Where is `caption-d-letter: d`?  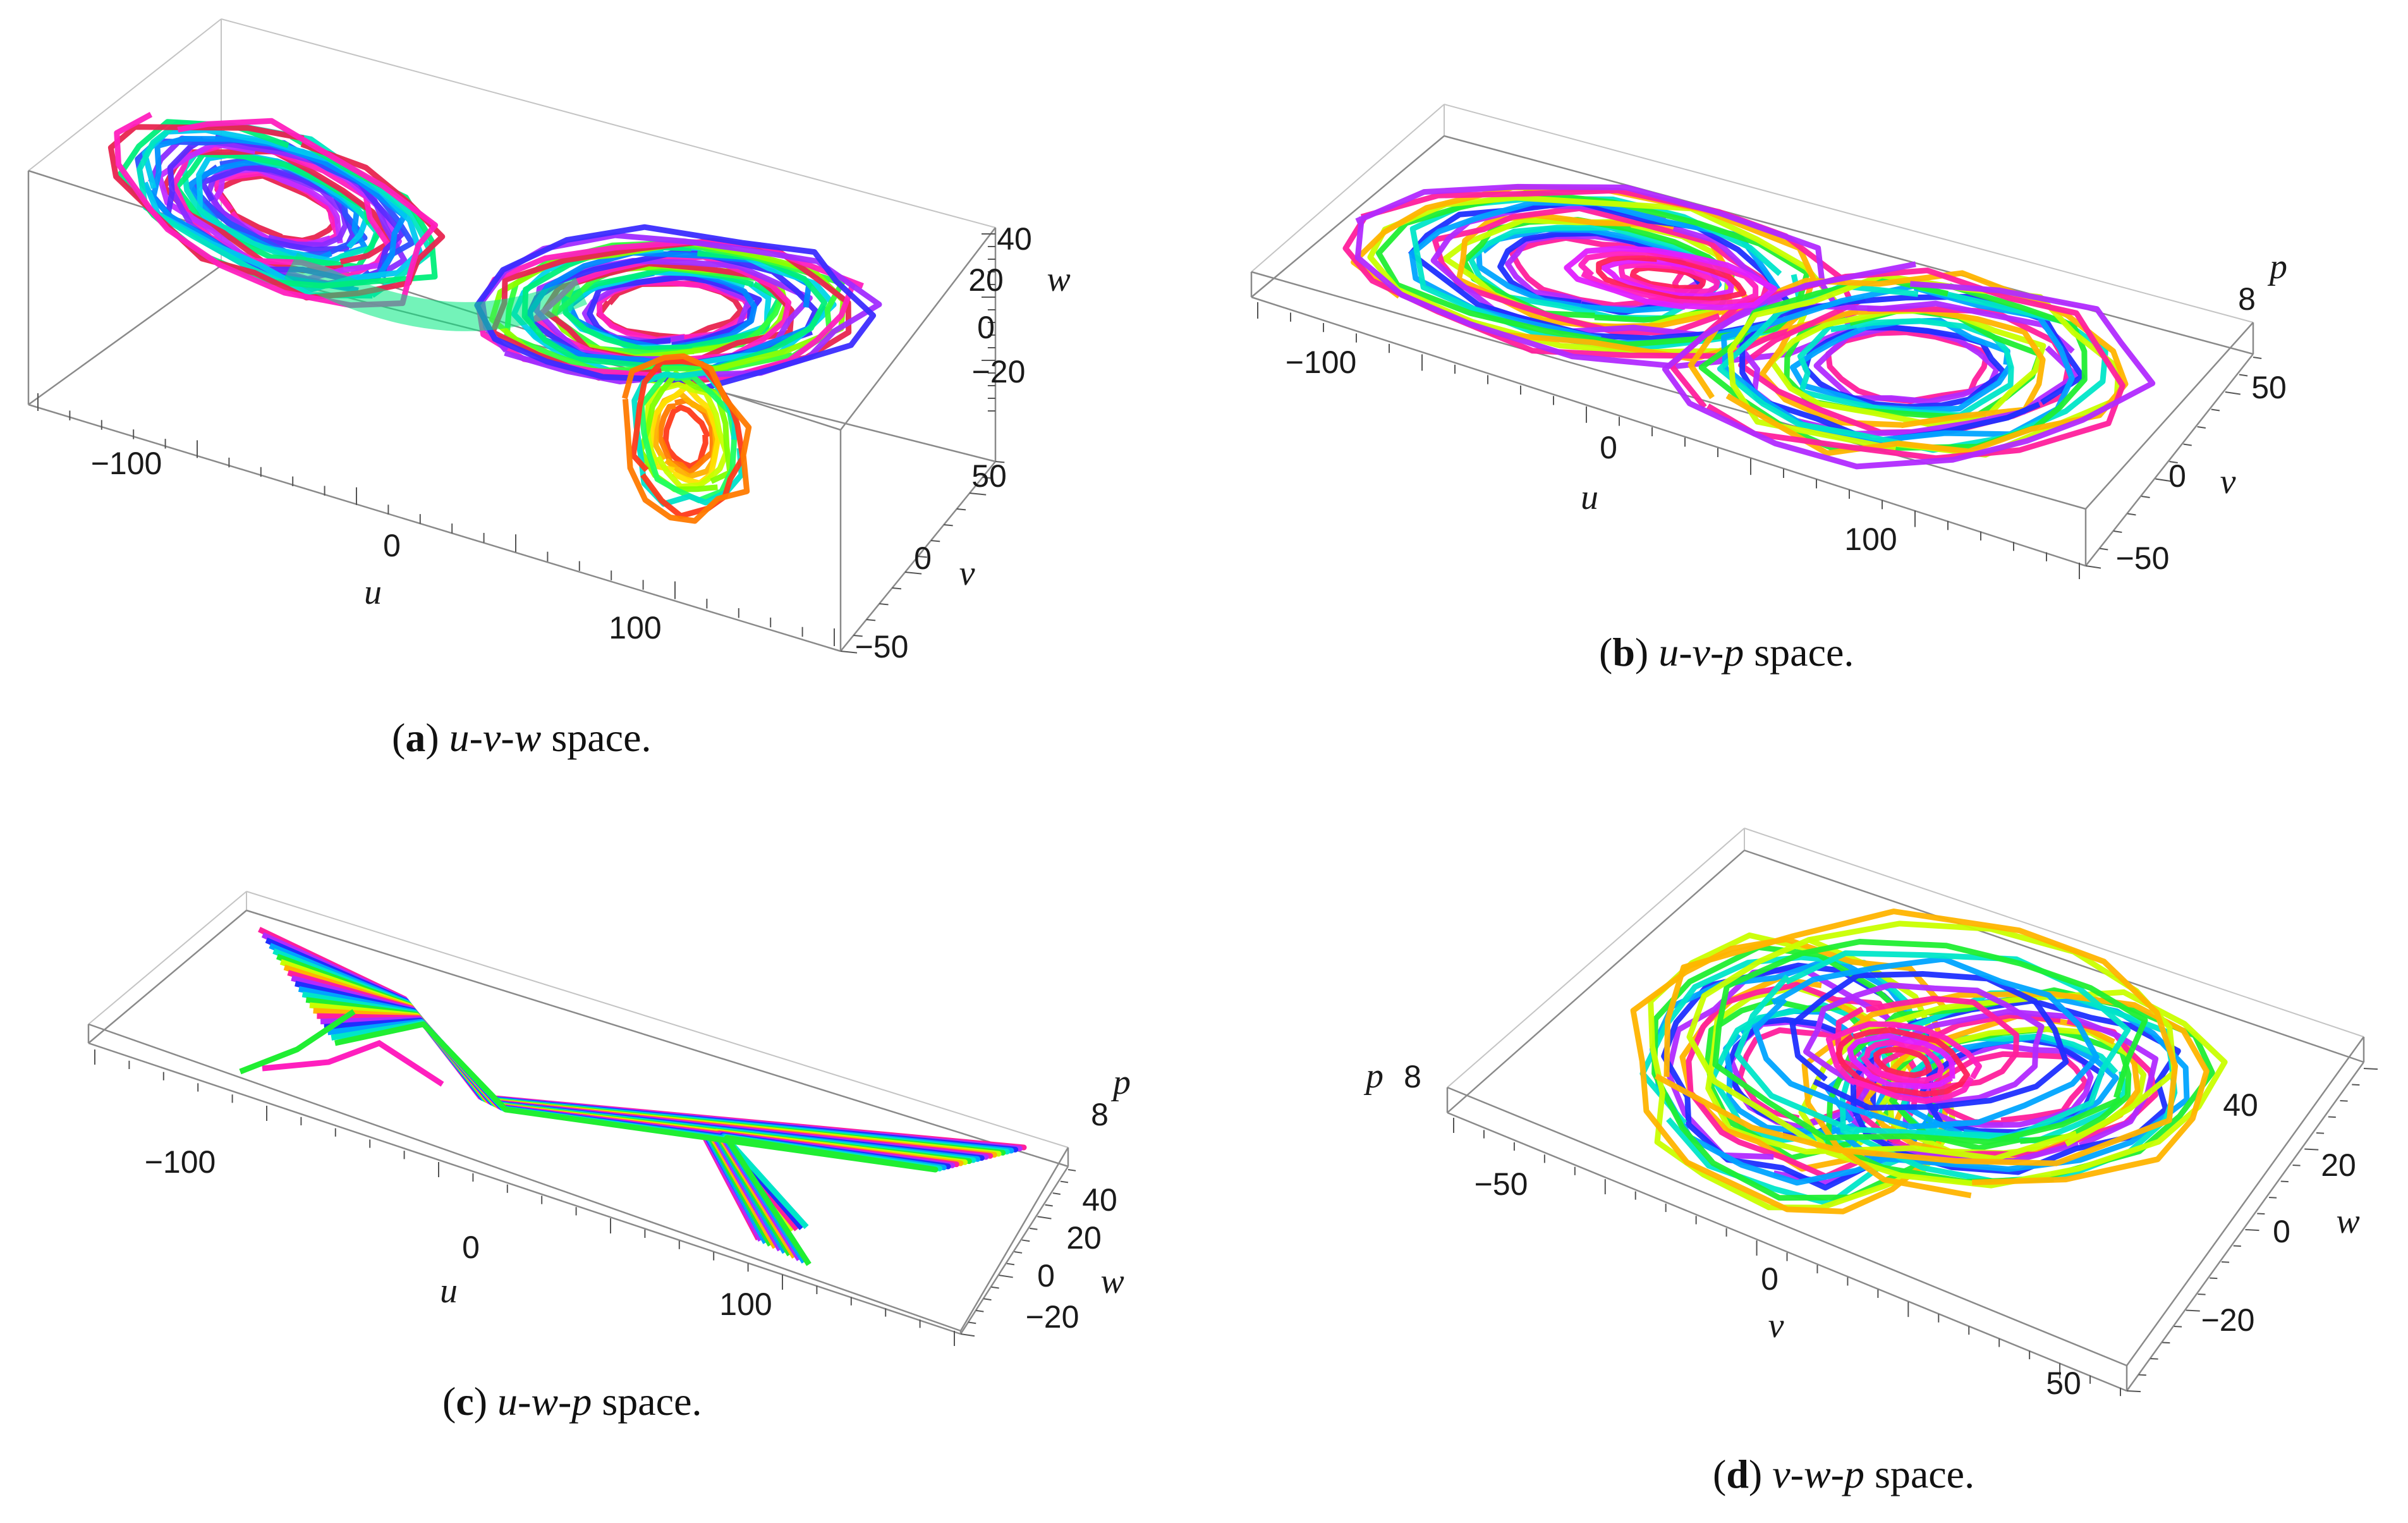
caption-d-letter: d is located at coordinates (1737, 1474).